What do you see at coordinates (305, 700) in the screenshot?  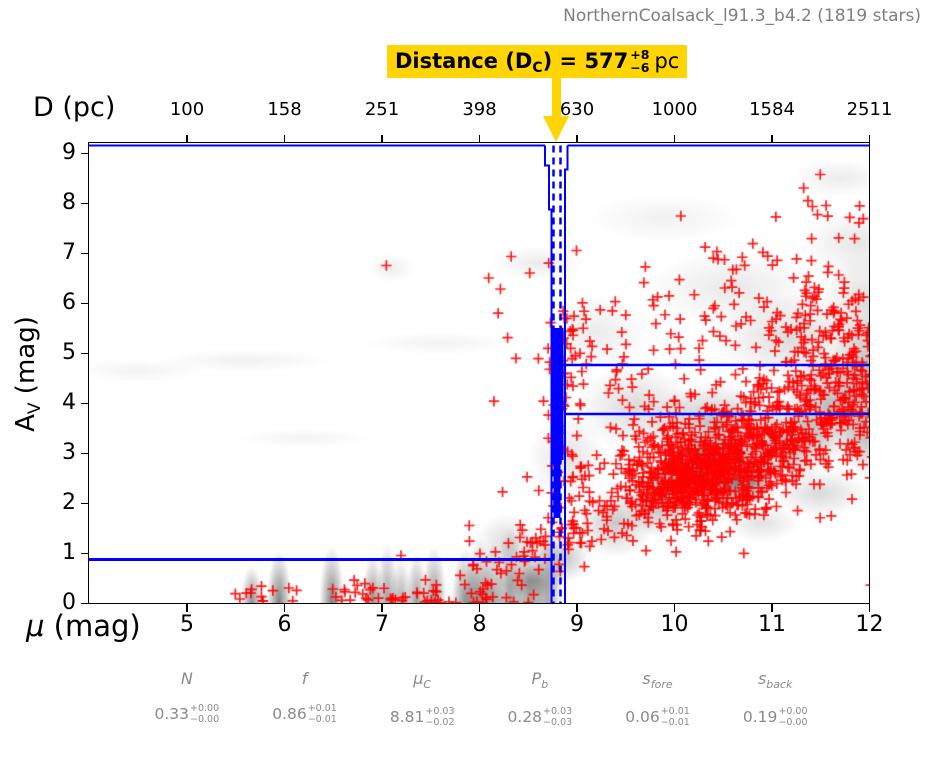 I see `stat-column: f 0.86 +0.01 −0.01` at bounding box center [305, 700].